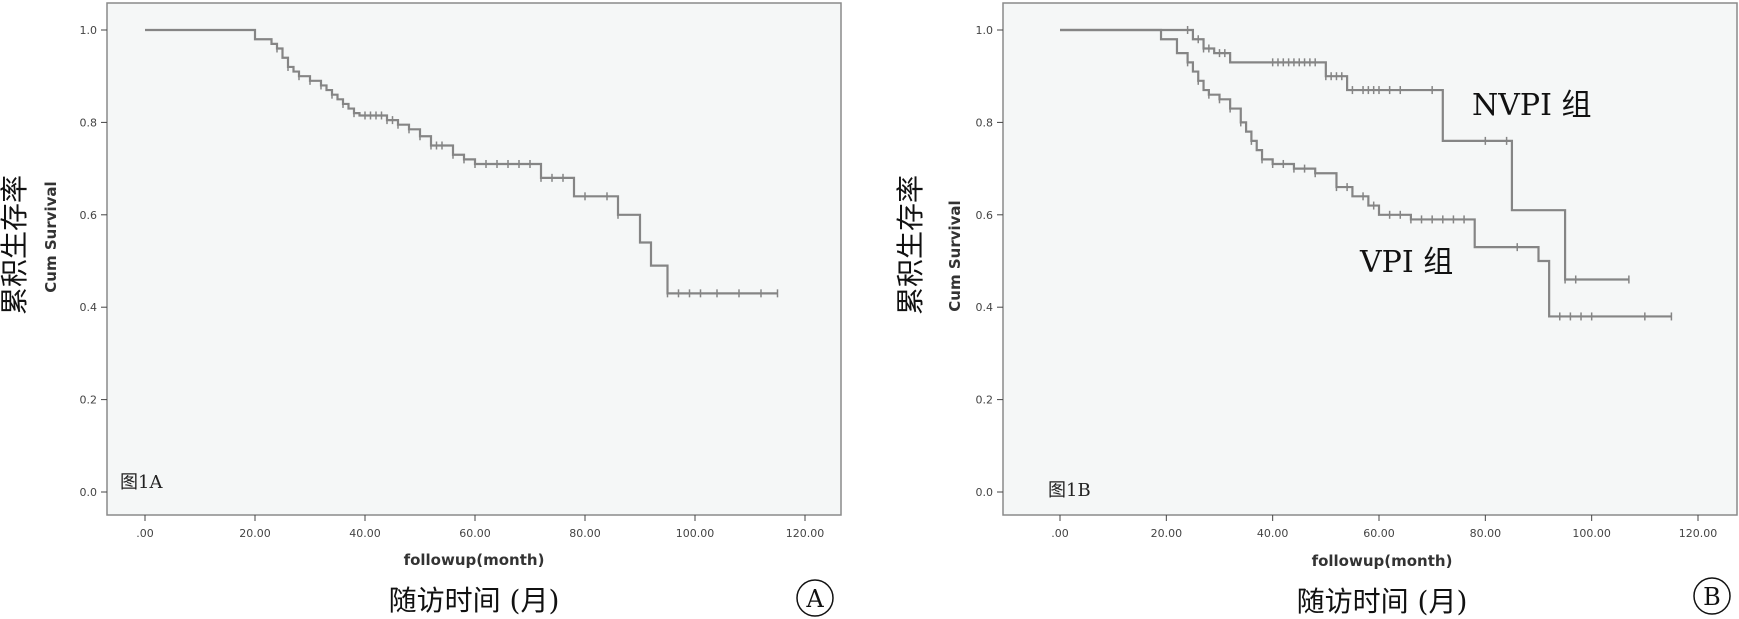 This screenshot has width=1739, height=619. I want to click on panel-label: B, so click(1712, 597).